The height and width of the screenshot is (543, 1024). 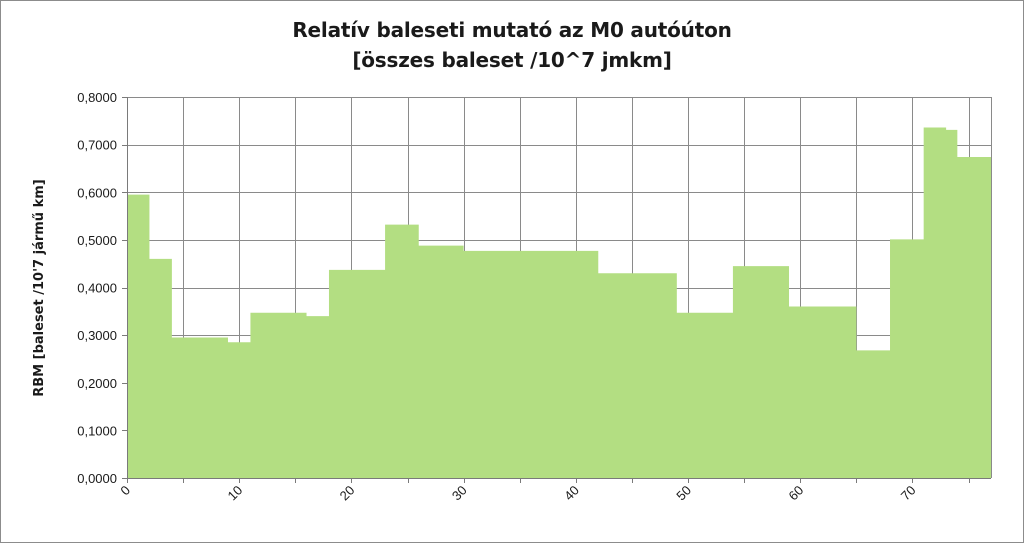 What do you see at coordinates (459, 493) in the screenshot?
I see `x-tick-label: 30` at bounding box center [459, 493].